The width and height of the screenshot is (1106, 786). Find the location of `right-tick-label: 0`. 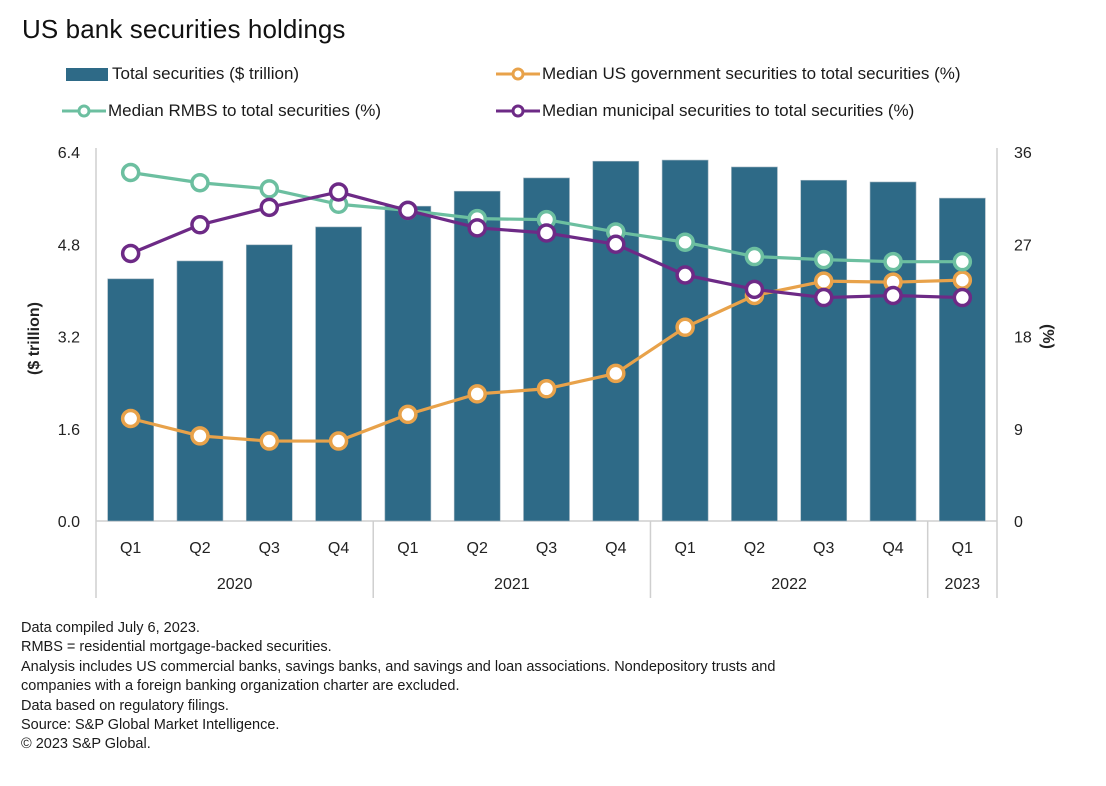

right-tick-label: 0 is located at coordinates (1018, 522).